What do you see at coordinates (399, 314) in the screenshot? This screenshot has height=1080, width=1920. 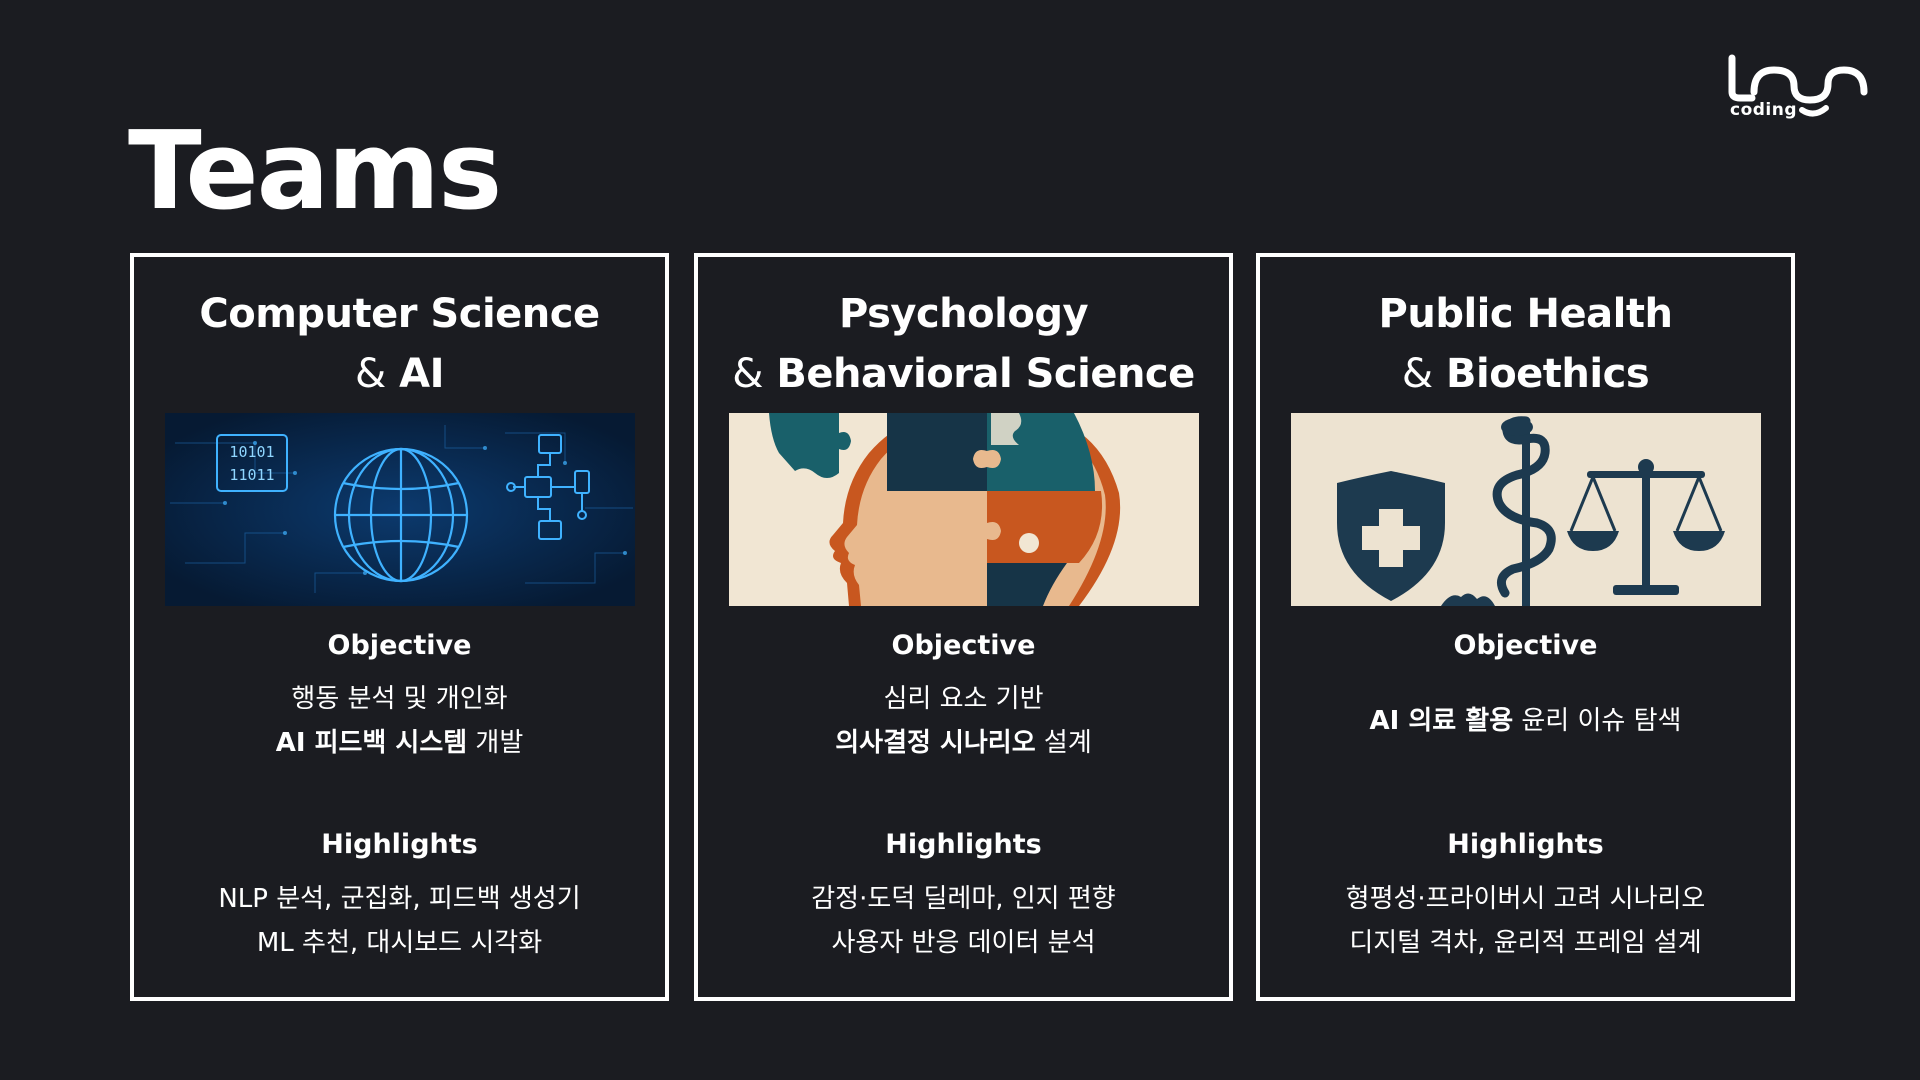 I see `card-title-line1: Computer Science` at bounding box center [399, 314].